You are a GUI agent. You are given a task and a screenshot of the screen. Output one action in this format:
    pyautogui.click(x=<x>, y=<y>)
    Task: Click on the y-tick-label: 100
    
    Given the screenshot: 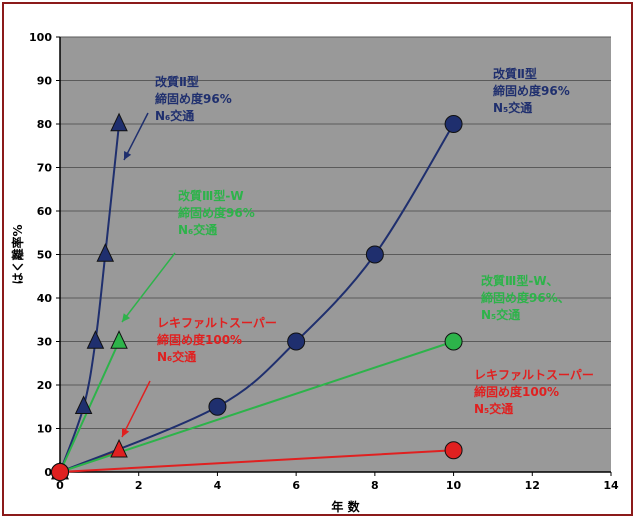 What is the action you would take?
    pyautogui.click(x=40, y=37)
    